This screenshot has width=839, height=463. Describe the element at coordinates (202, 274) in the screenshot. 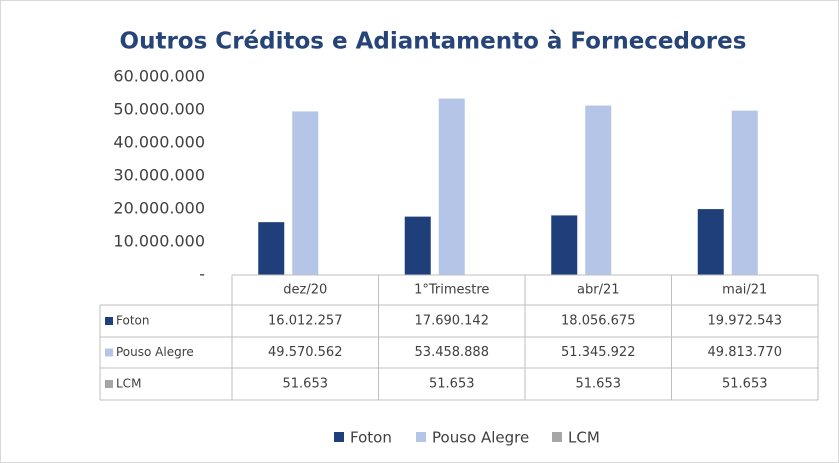

I see `y-tick-label: -` at that location.